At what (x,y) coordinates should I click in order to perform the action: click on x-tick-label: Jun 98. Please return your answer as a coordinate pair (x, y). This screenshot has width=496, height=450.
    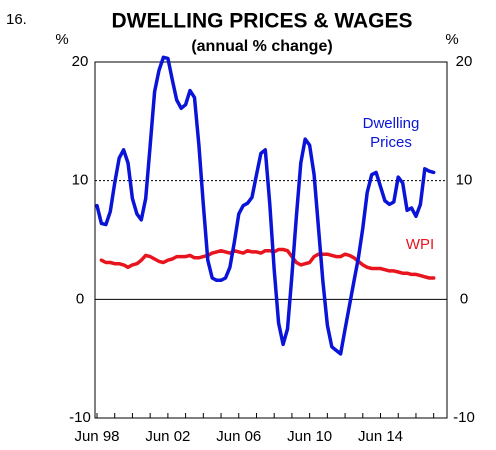
    Looking at the image, I should click on (96, 436).